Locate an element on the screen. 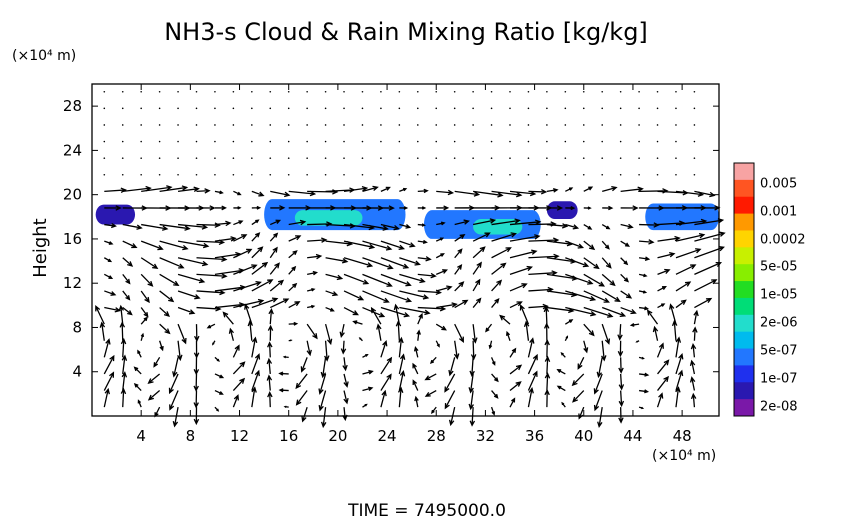 This screenshot has height=519, width=854. colorbar-label: 5e-07 is located at coordinates (779, 351).